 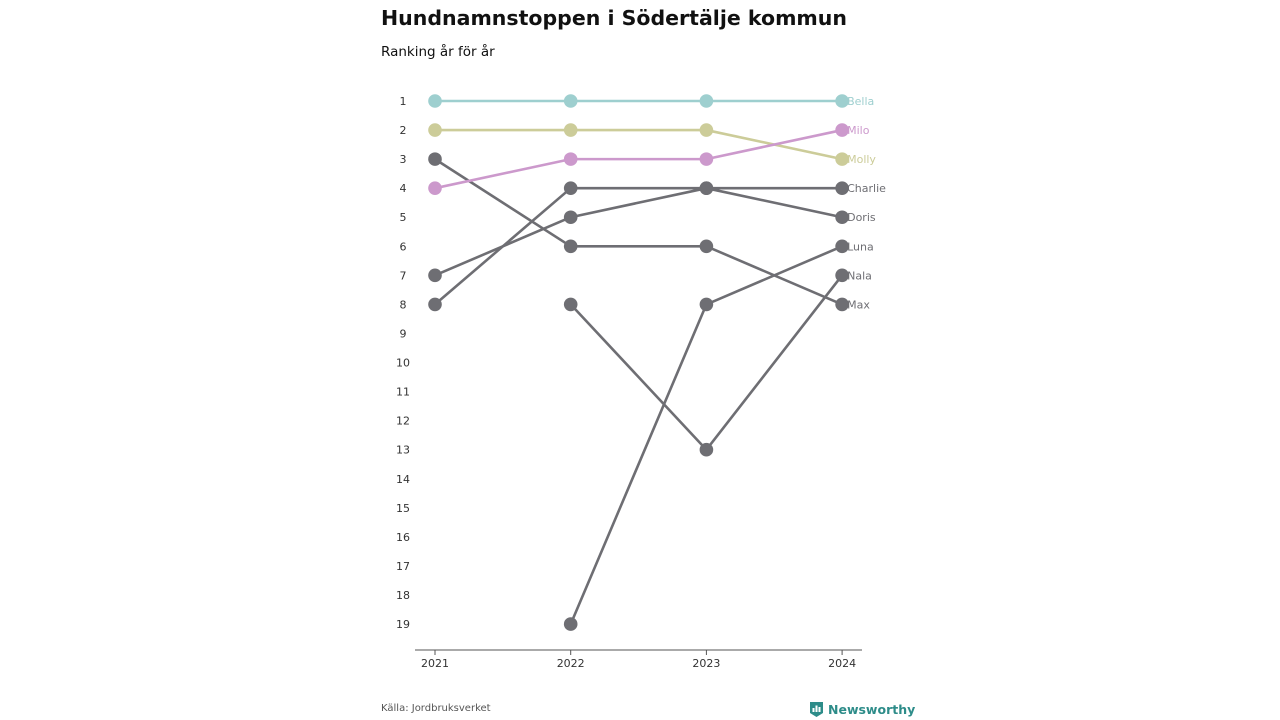 I want to click on y-tick-label: 18, so click(x=403, y=595).